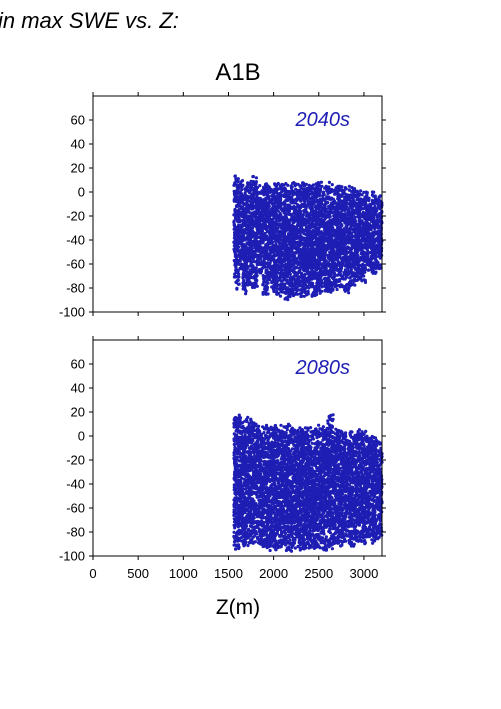 This screenshot has width=501, height=709. I want to click on figure-title: in max SWE vs. Z:, so click(89, 20).